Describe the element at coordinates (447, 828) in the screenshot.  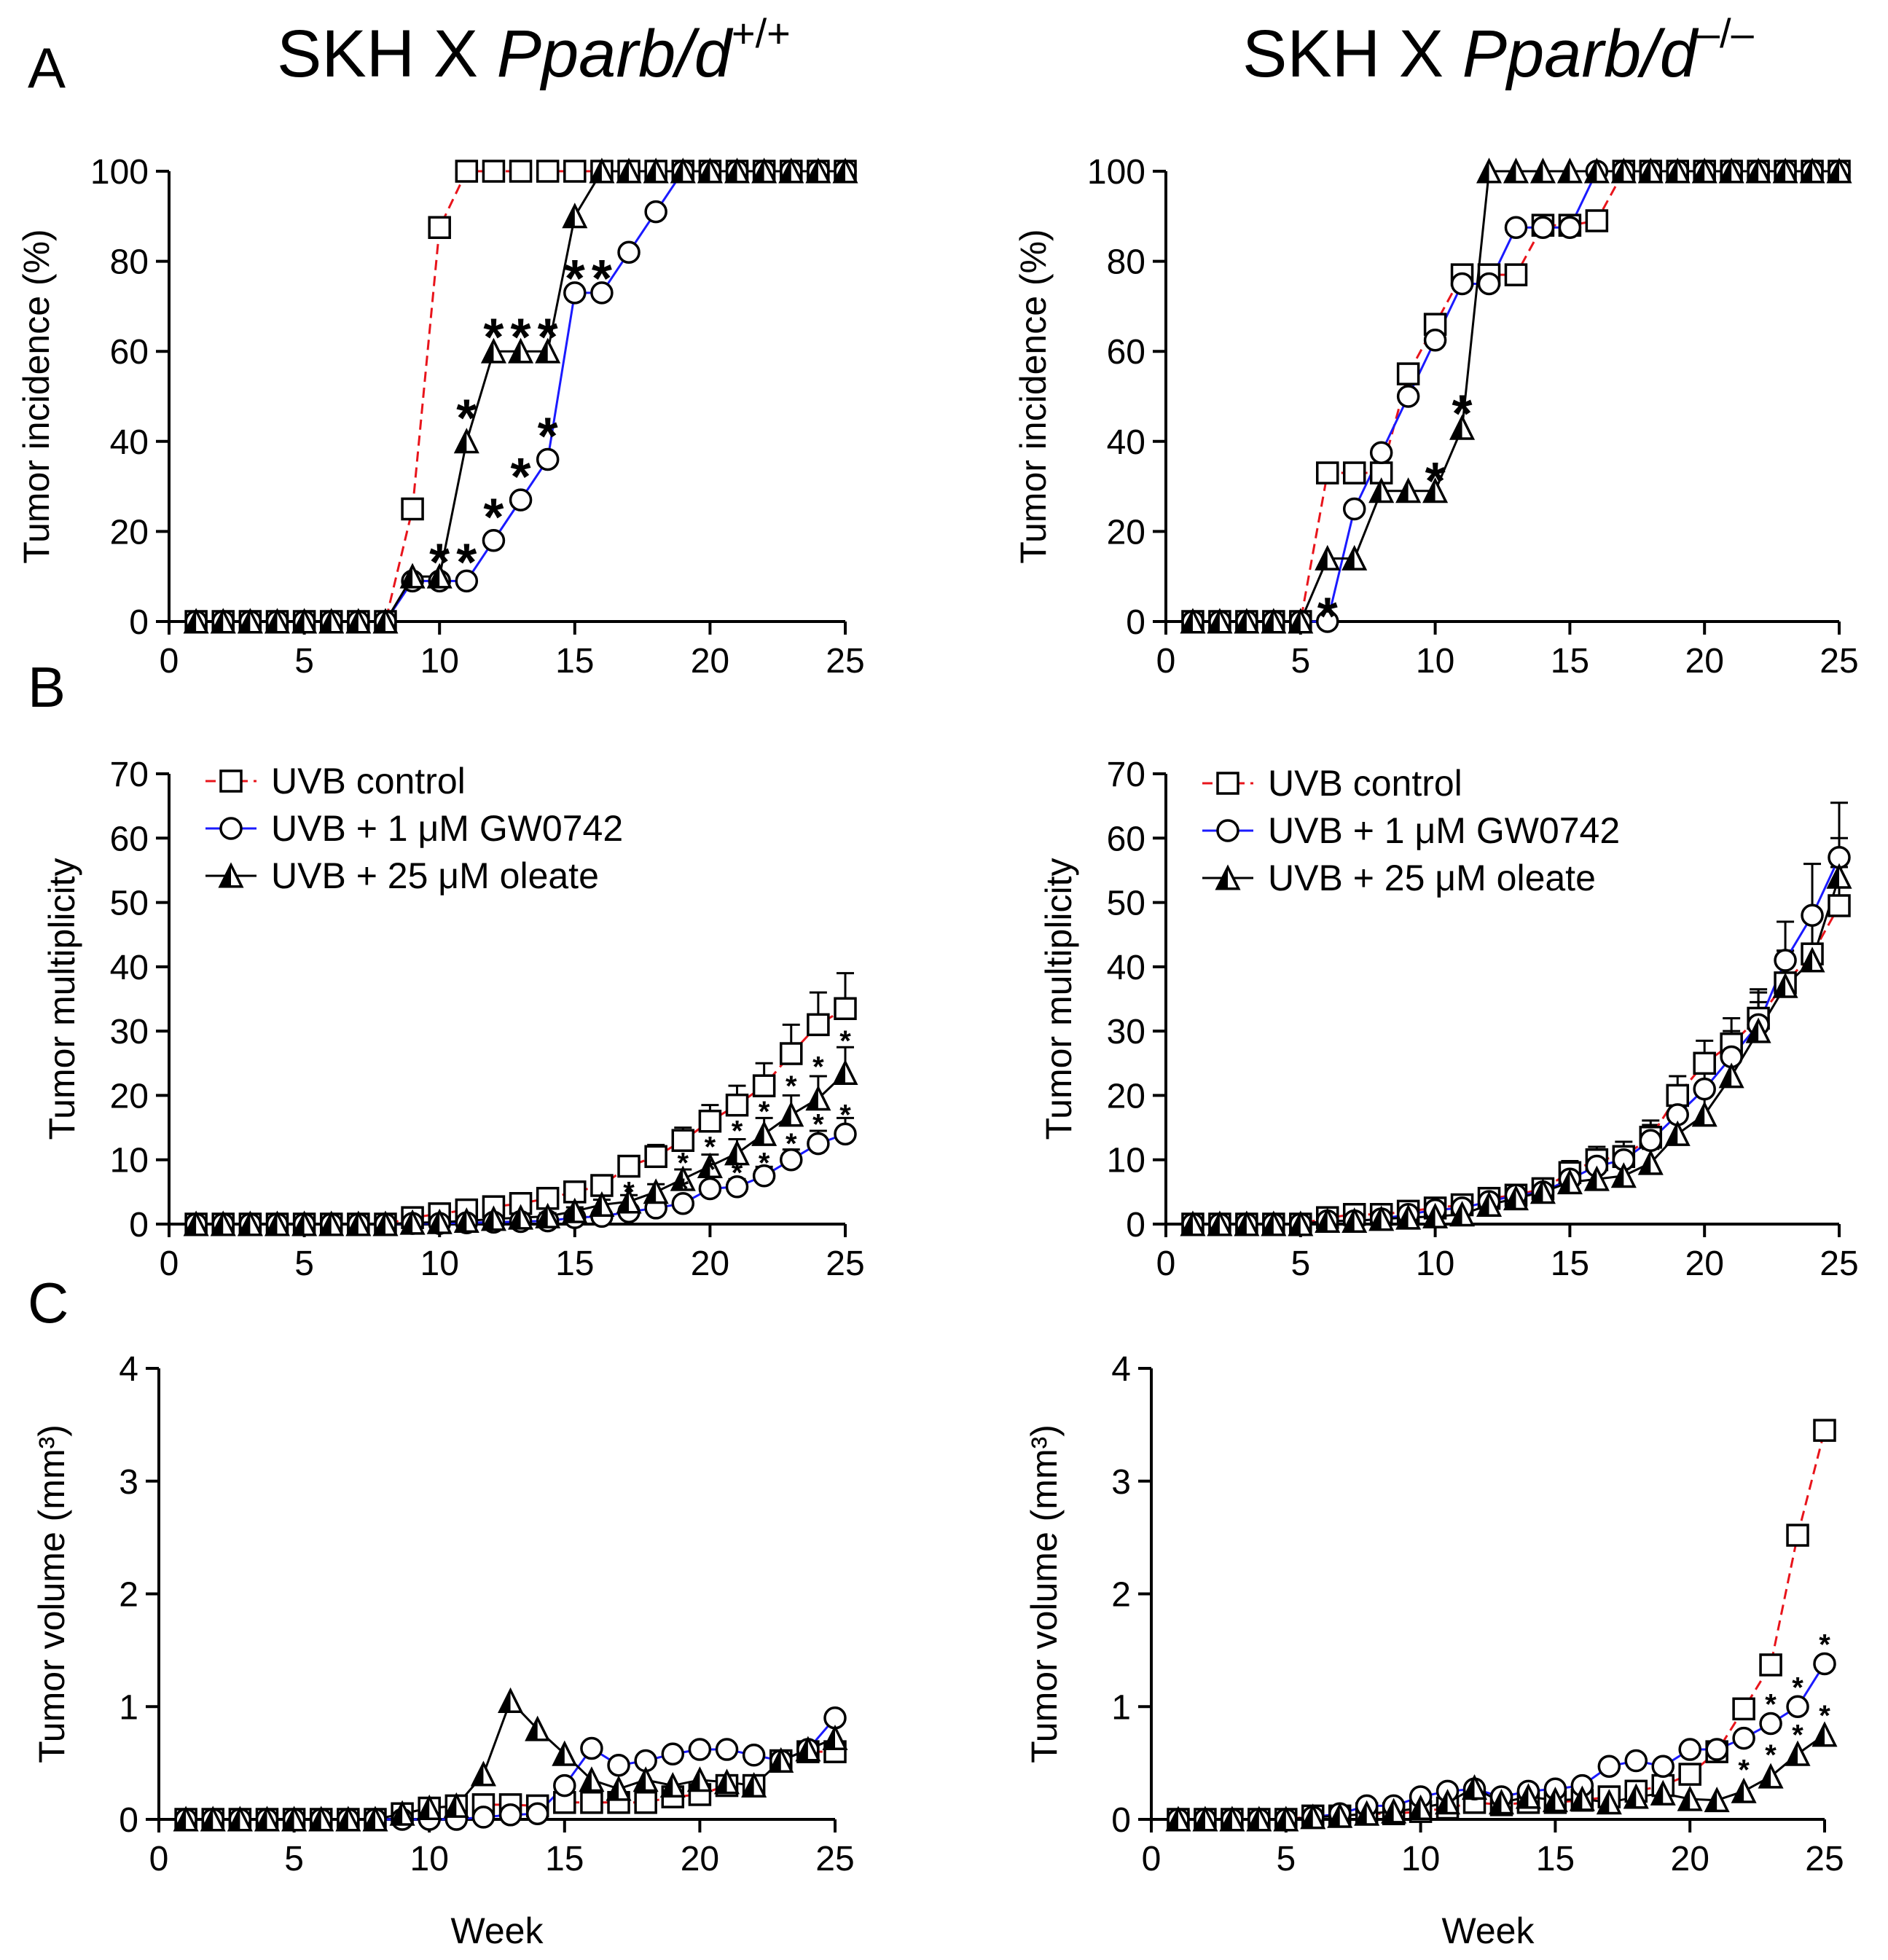
I see `legend-label-1: UVB + 1 μM GW0742` at that location.